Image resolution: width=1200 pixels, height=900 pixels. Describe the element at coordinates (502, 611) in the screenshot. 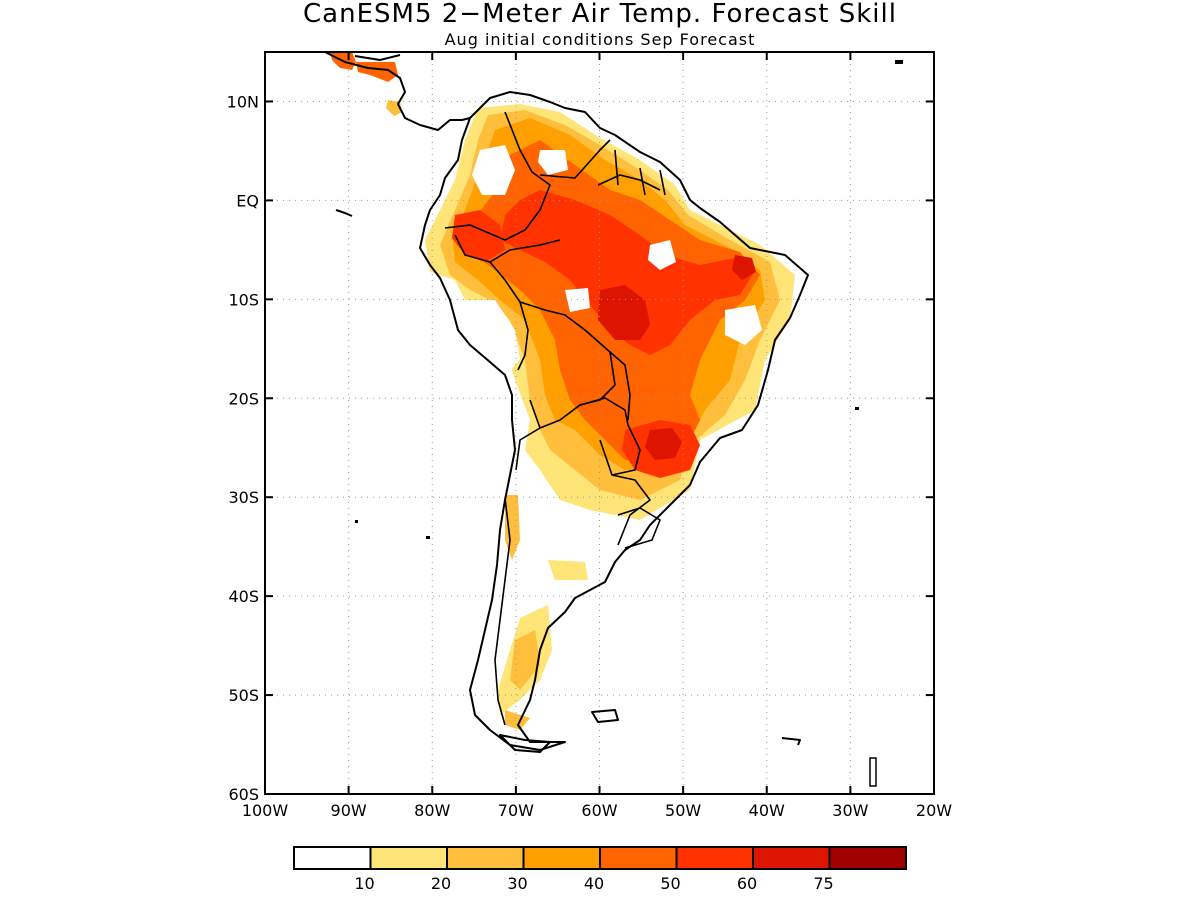

I see `border-chile` at that location.